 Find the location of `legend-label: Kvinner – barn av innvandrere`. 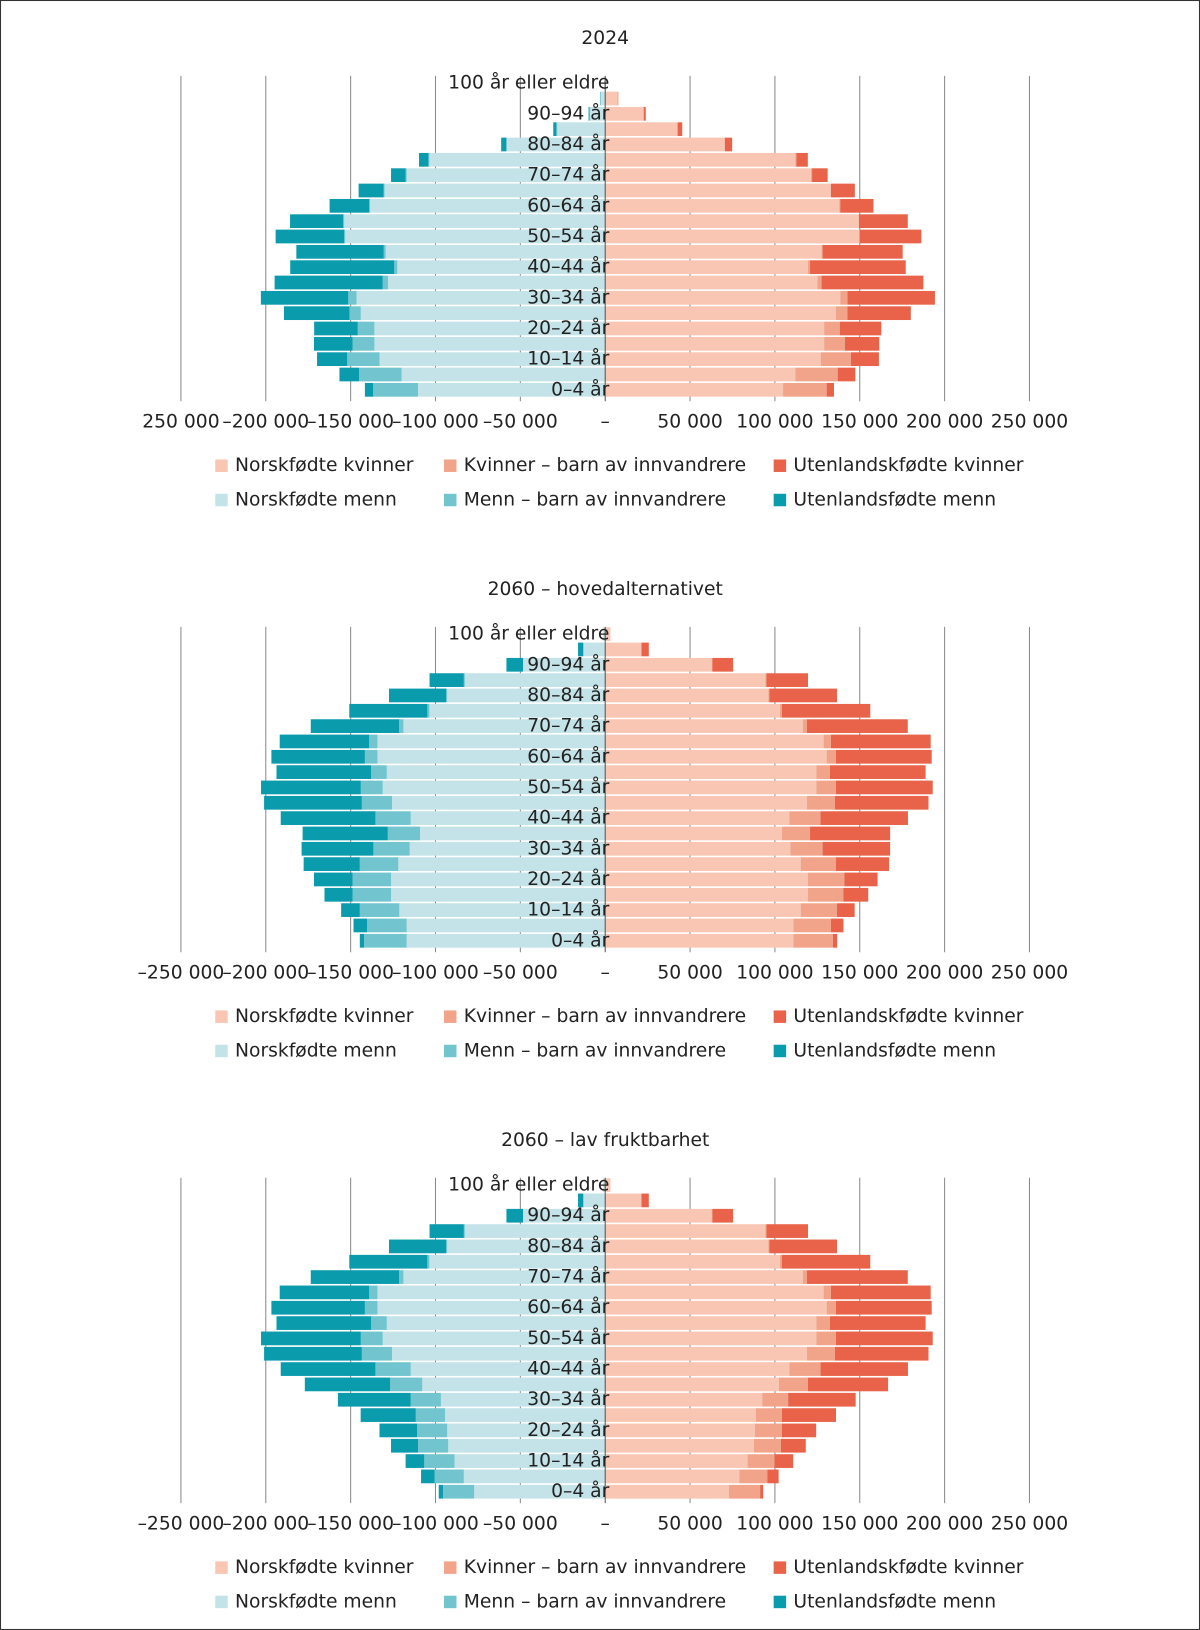

legend-label: Kvinner – barn av innvandrere is located at coordinates (605, 1567).